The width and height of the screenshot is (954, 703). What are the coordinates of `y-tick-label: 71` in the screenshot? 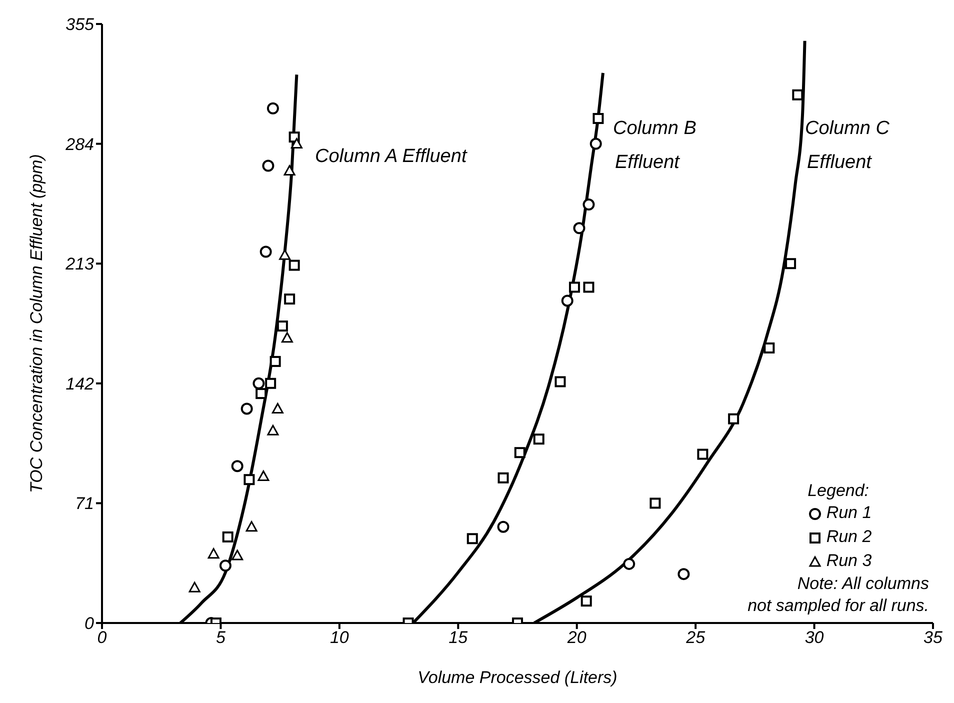 It's located at (84, 504).